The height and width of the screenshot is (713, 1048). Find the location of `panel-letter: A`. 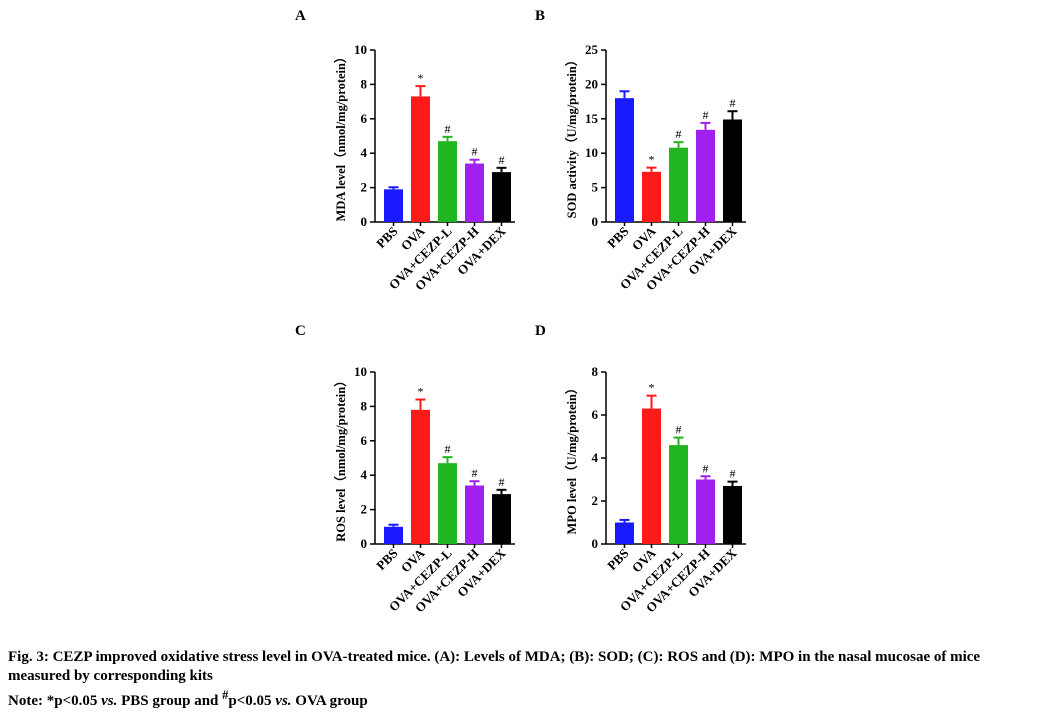

panel-letter: A is located at coordinates (300, 16).